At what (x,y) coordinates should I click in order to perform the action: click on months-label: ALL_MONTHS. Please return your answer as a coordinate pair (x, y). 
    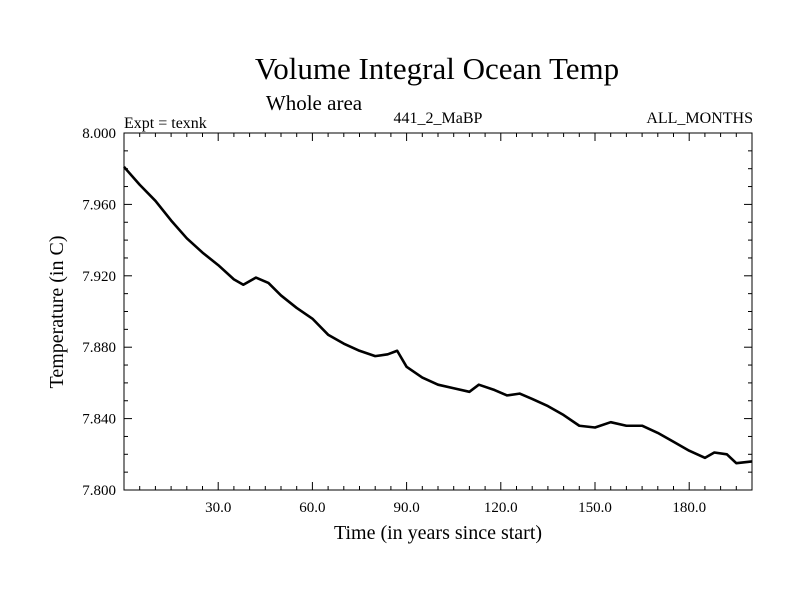
    Looking at the image, I should click on (699, 118).